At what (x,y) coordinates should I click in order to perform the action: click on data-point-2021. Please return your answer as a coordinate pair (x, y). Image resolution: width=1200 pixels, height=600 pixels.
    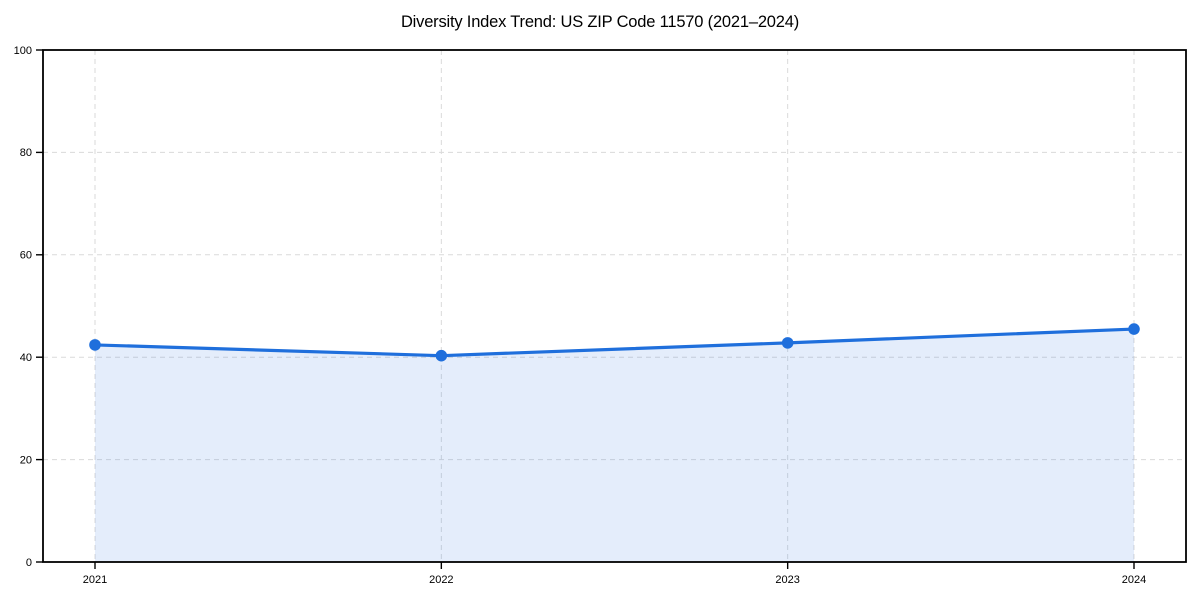
    Looking at the image, I should click on (95, 345).